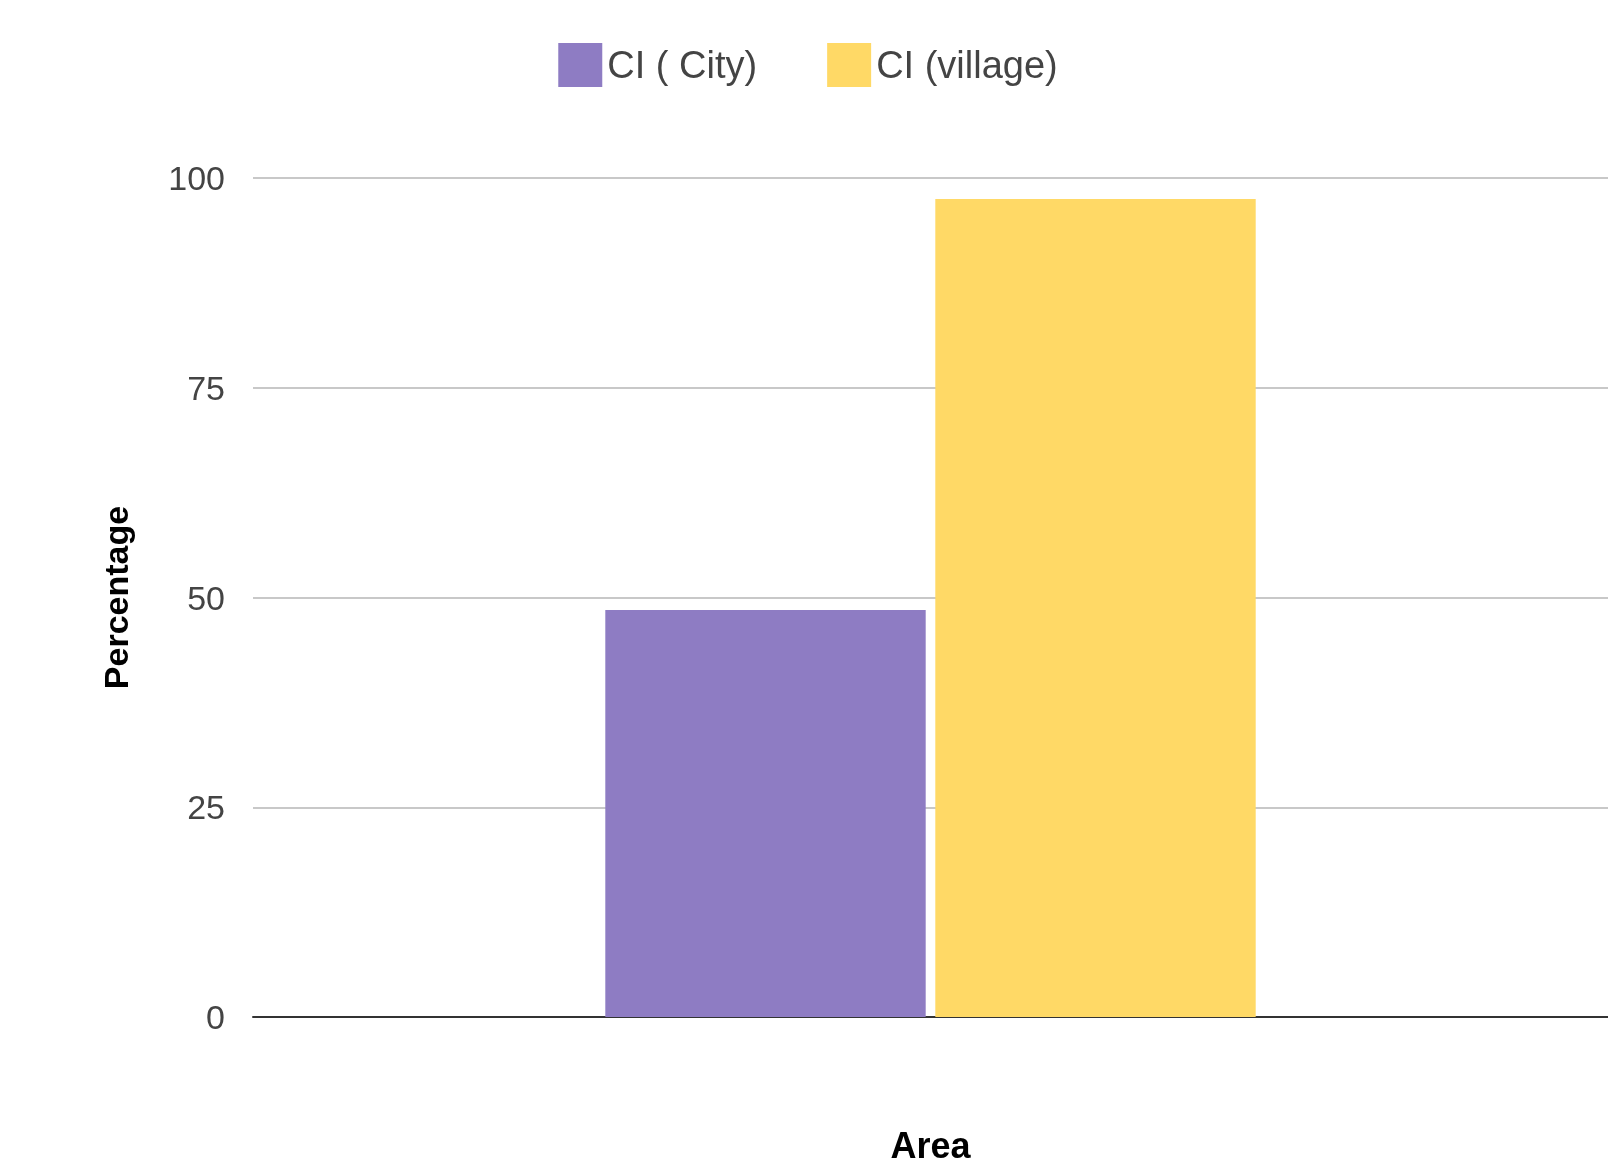  Describe the element at coordinates (206, 597) in the screenshot. I see `y-tick-label: 50` at that location.